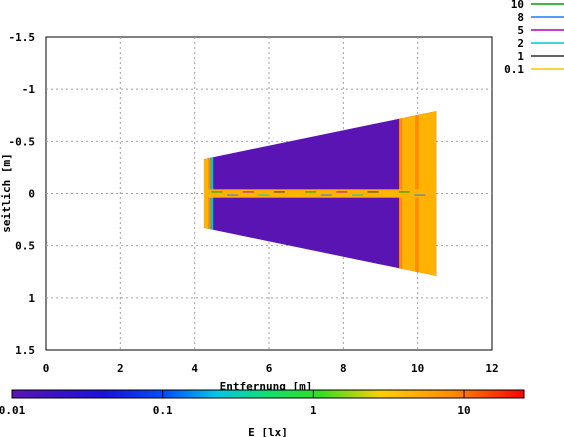 The width and height of the screenshot is (564, 437). I want to click on legend-label: 1, so click(520, 56).